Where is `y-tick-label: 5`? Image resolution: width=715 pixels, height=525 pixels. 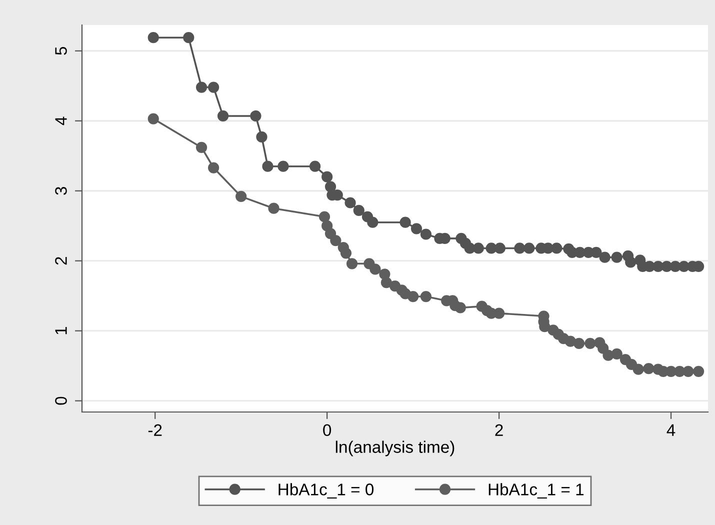
y-tick-label: 5 is located at coordinates (61, 50).